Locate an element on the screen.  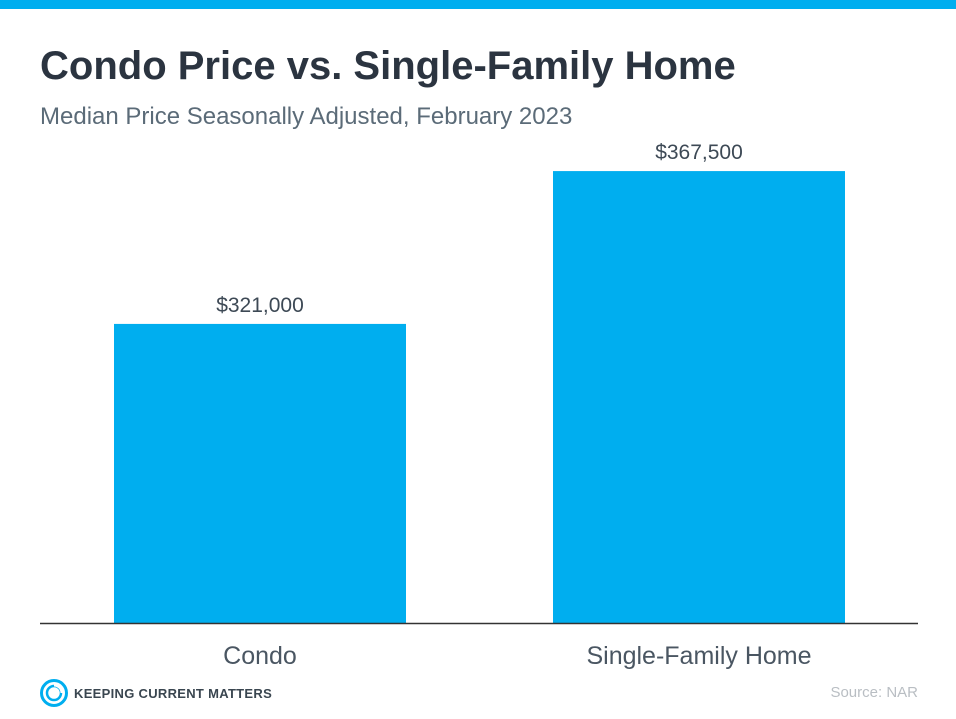
page-title: Condo Price vs. Single-Family Home is located at coordinates (388, 66).